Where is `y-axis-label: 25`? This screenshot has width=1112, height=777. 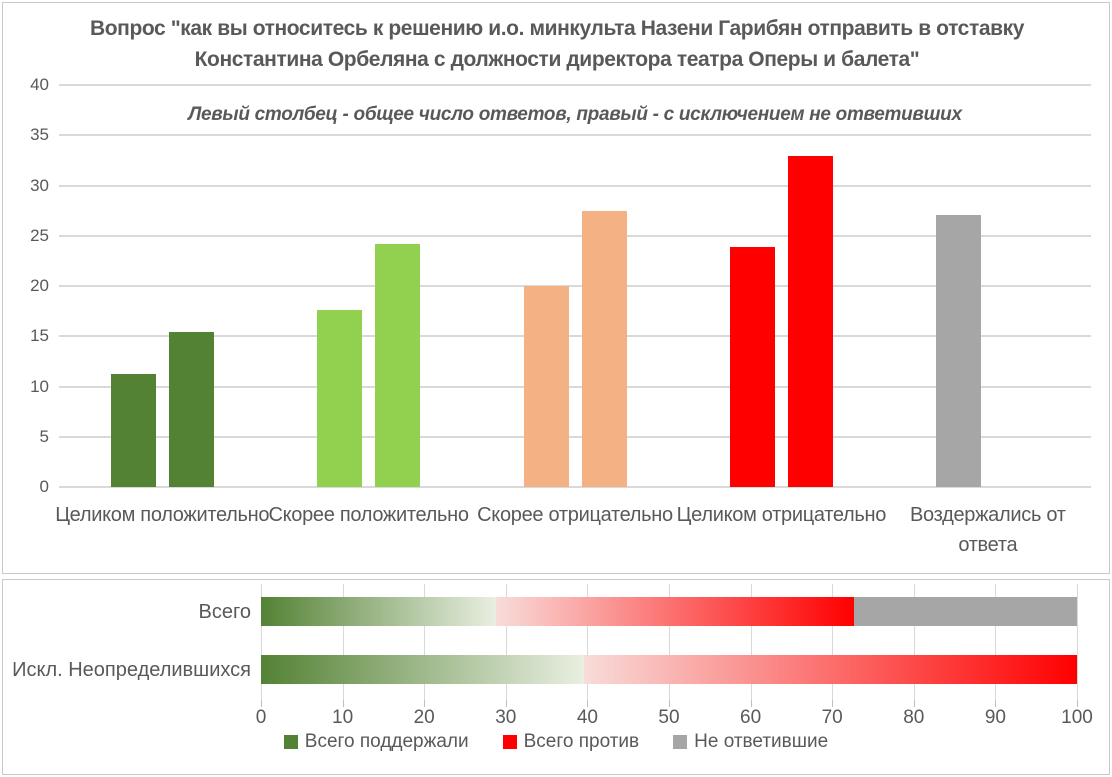
y-axis-label: 25 is located at coordinates (39, 235).